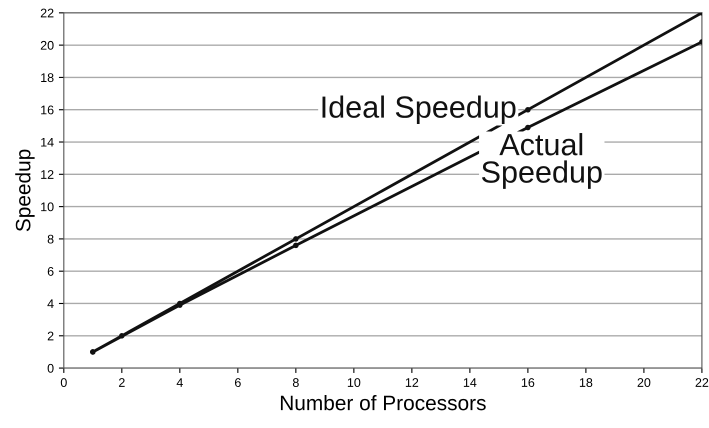 Image resolution: width=709 pixels, height=428 pixels. I want to click on y-tick-label: 16, so click(47, 110).